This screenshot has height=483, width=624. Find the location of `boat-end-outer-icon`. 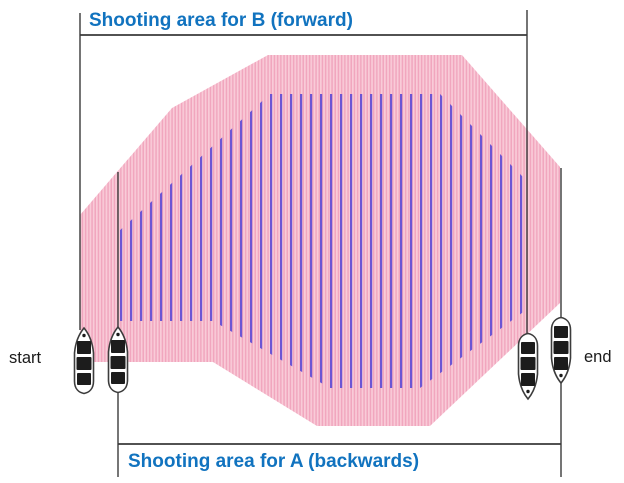

boat-end-outer-icon is located at coordinates (561, 350).